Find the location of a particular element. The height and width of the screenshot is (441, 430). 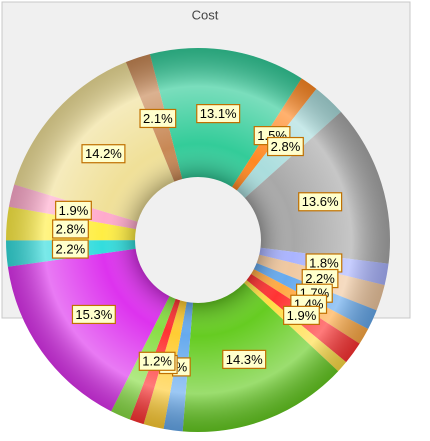

label-text: 2.1% is located at coordinates (158, 118).